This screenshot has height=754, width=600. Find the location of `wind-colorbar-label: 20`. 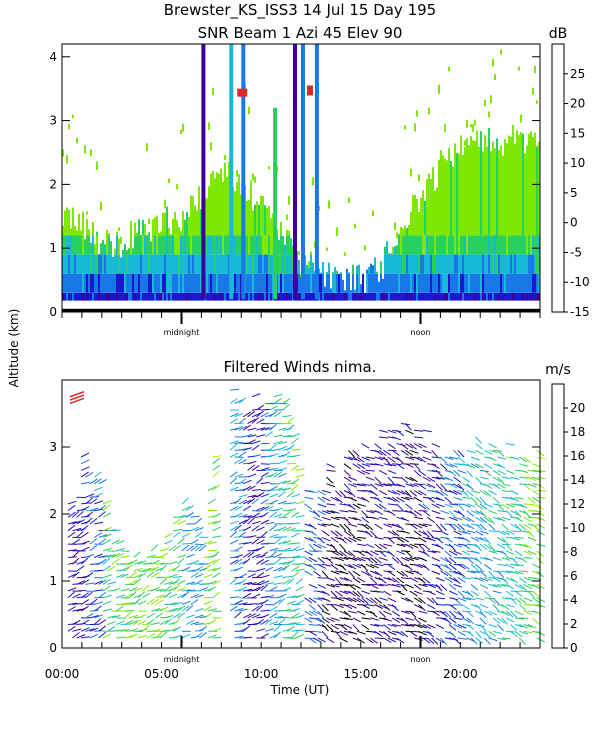

wind-colorbar-label: 20 is located at coordinates (577, 408).